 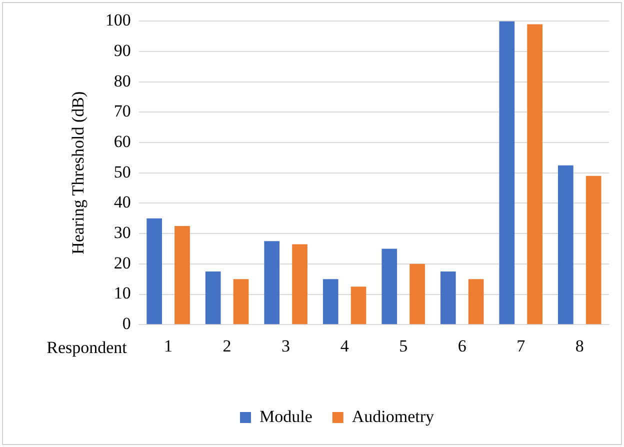 I want to click on y-axis-title: Hearing Threshold (dB), so click(x=78, y=172).